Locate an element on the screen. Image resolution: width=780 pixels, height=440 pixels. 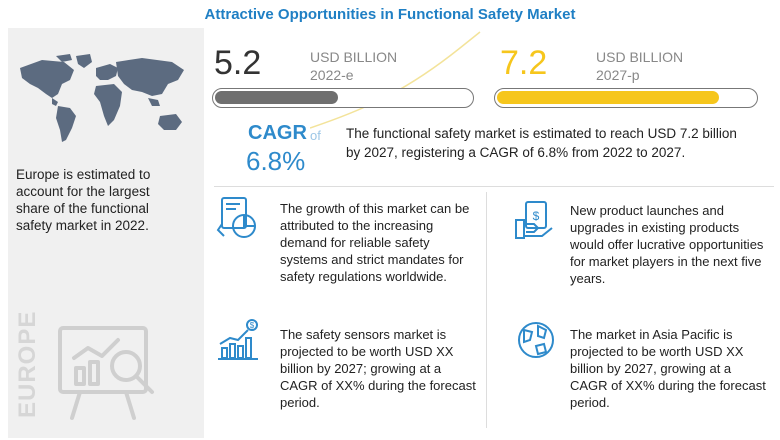
growth-bar-icon: $ is located at coordinates (238, 339).